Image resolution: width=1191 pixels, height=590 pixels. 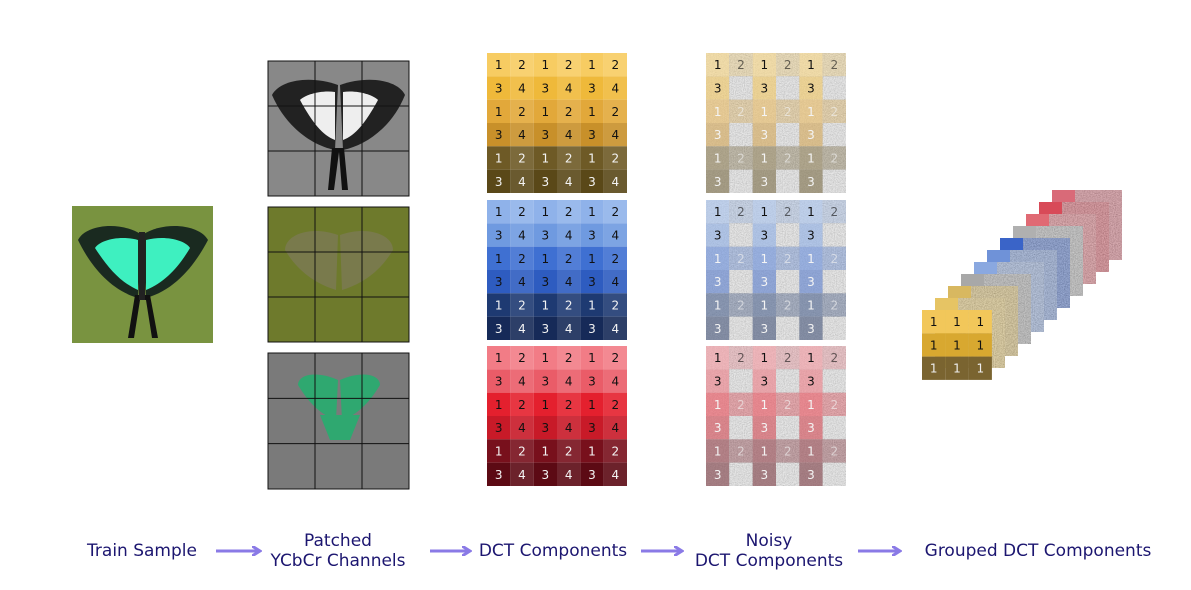 I want to click on patched-y, so click(x=338, y=128).